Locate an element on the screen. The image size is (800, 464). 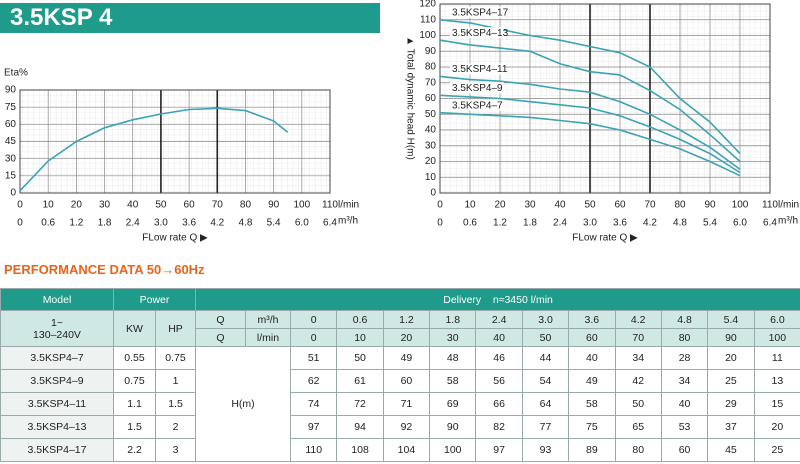
table-cell: 1.2 is located at coordinates (406, 319).